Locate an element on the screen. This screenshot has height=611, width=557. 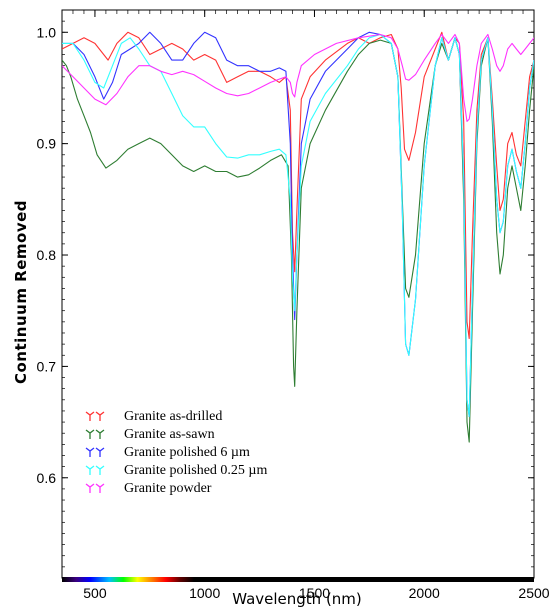
legend-item: Granite as-sawn is located at coordinates (150, 434).